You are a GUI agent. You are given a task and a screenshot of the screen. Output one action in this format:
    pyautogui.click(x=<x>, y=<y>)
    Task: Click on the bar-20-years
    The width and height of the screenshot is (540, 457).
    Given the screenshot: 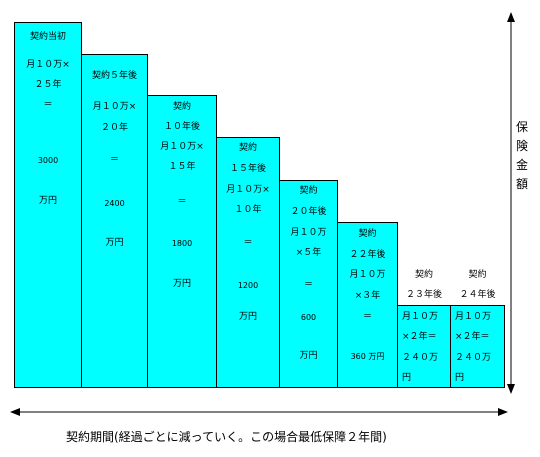 What is the action you would take?
    pyautogui.click(x=308, y=284)
    